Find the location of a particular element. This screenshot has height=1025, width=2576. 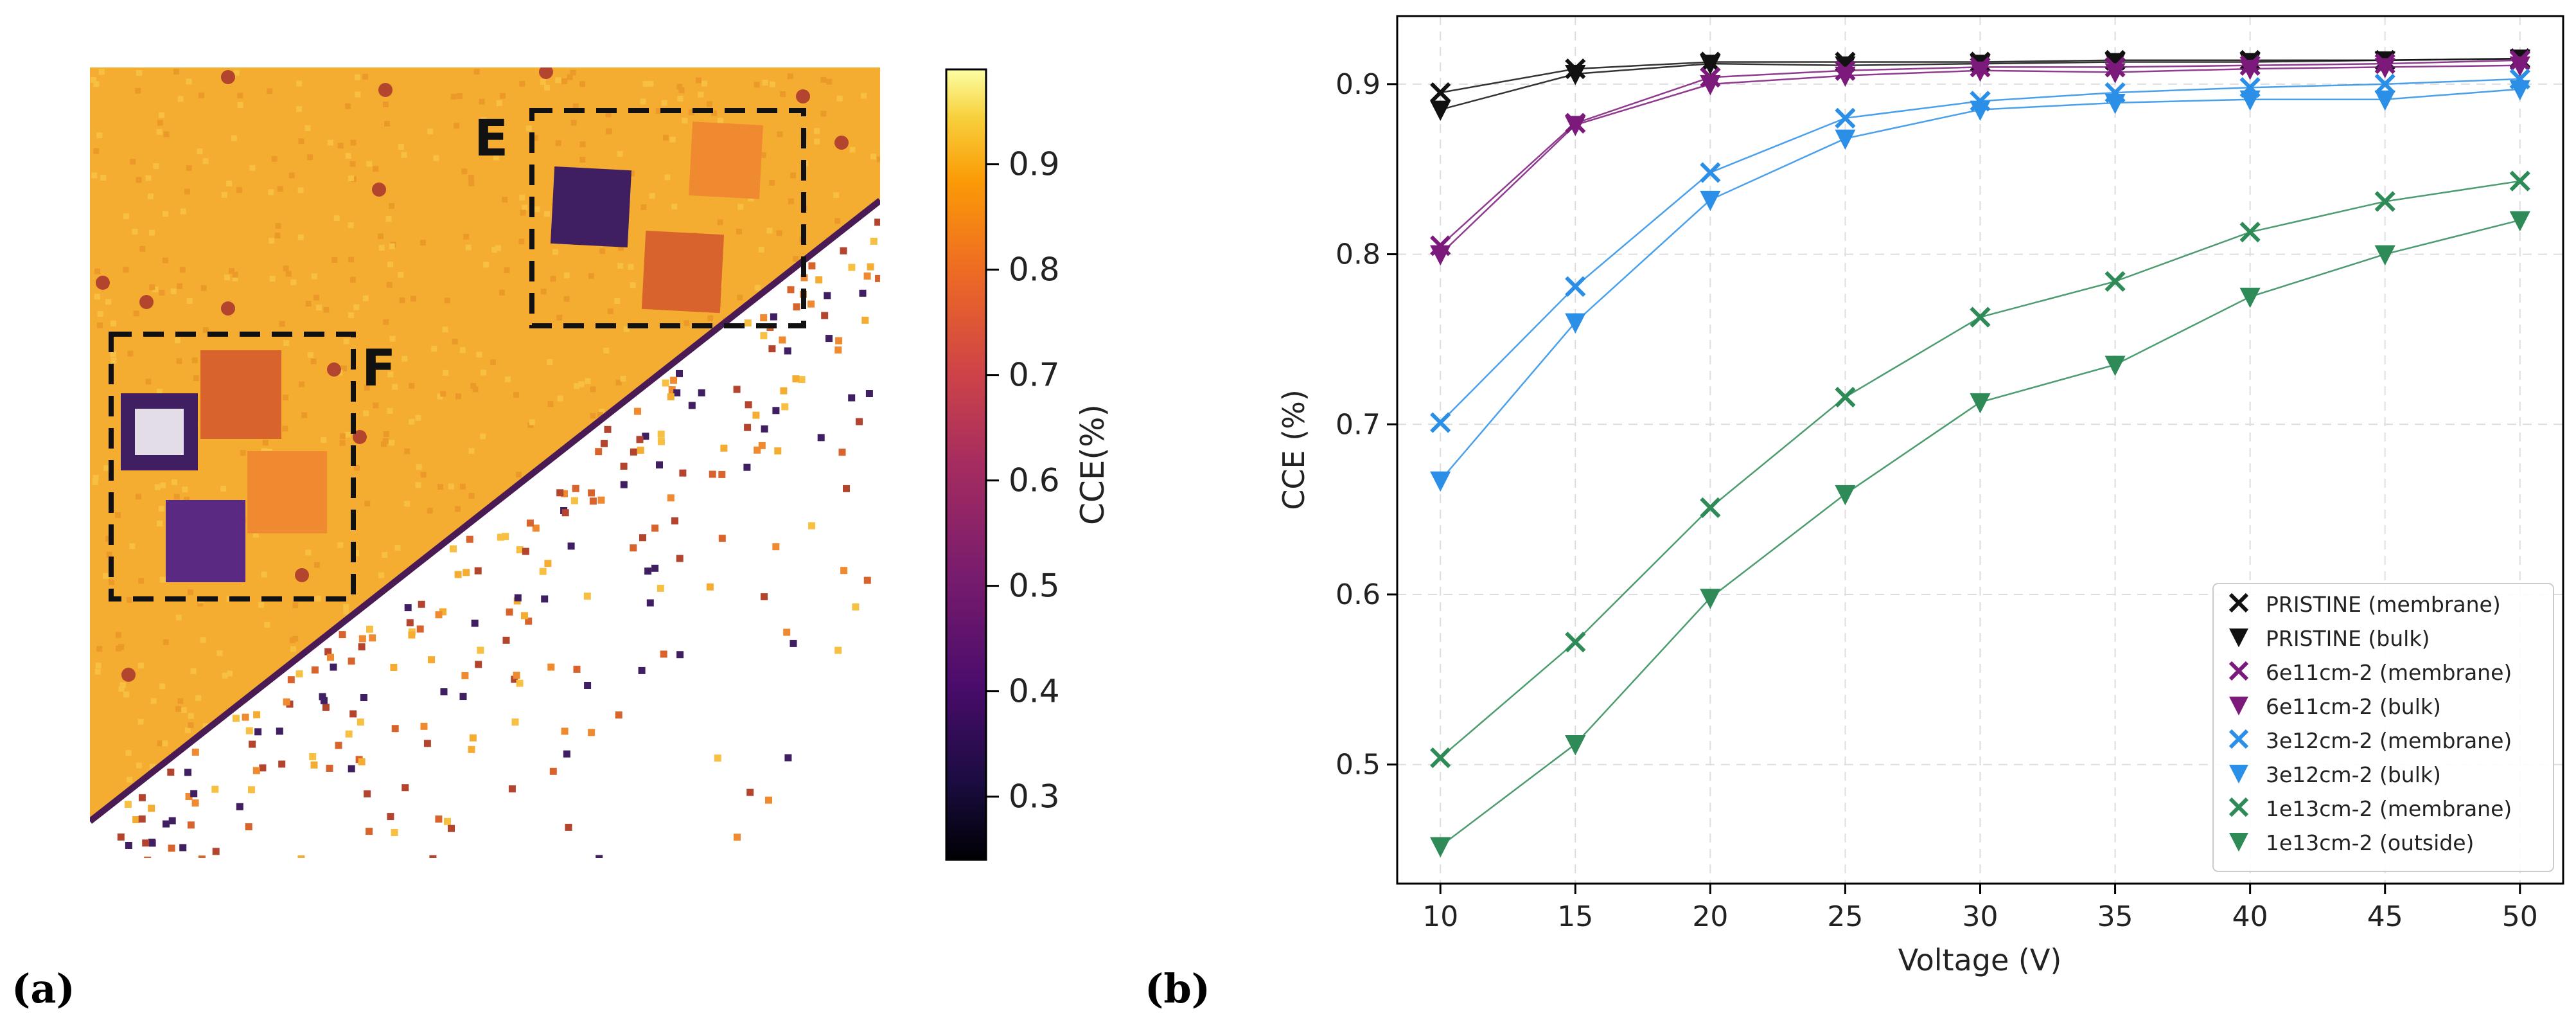

panel-b-label: (b) is located at coordinates (1177, 989).